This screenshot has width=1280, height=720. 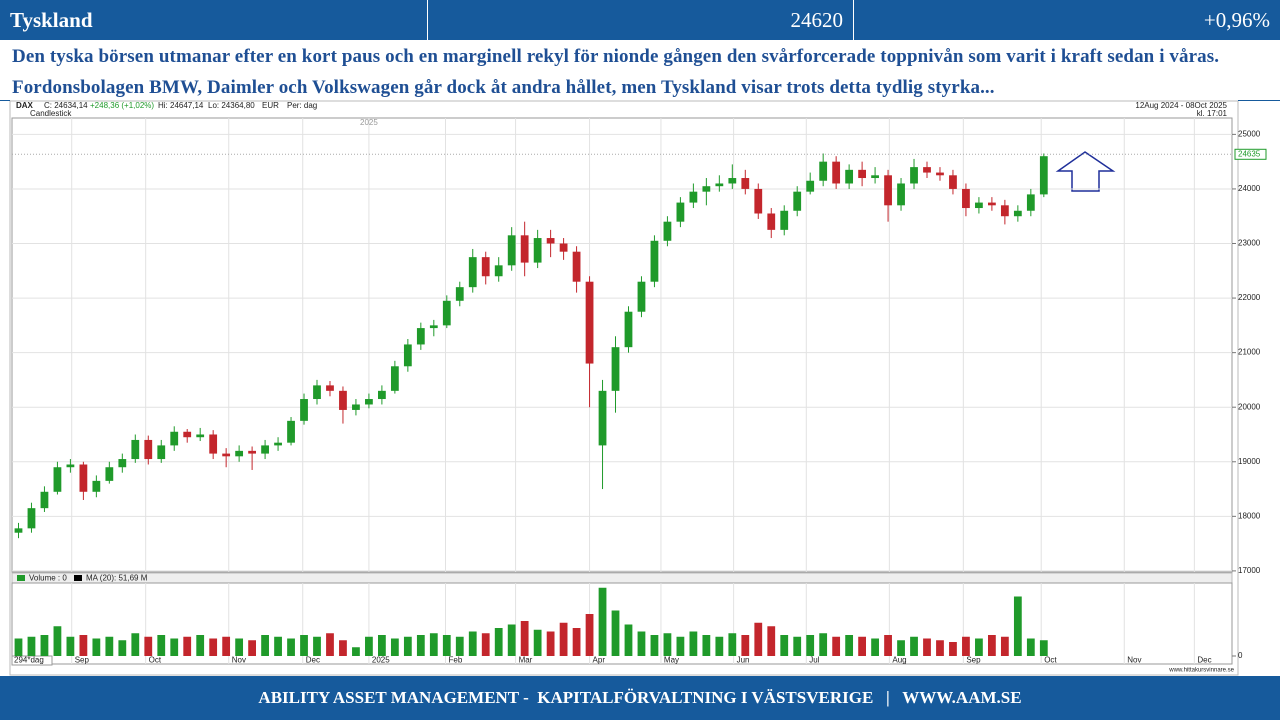 I want to click on header-divider, so click(x=427, y=20).